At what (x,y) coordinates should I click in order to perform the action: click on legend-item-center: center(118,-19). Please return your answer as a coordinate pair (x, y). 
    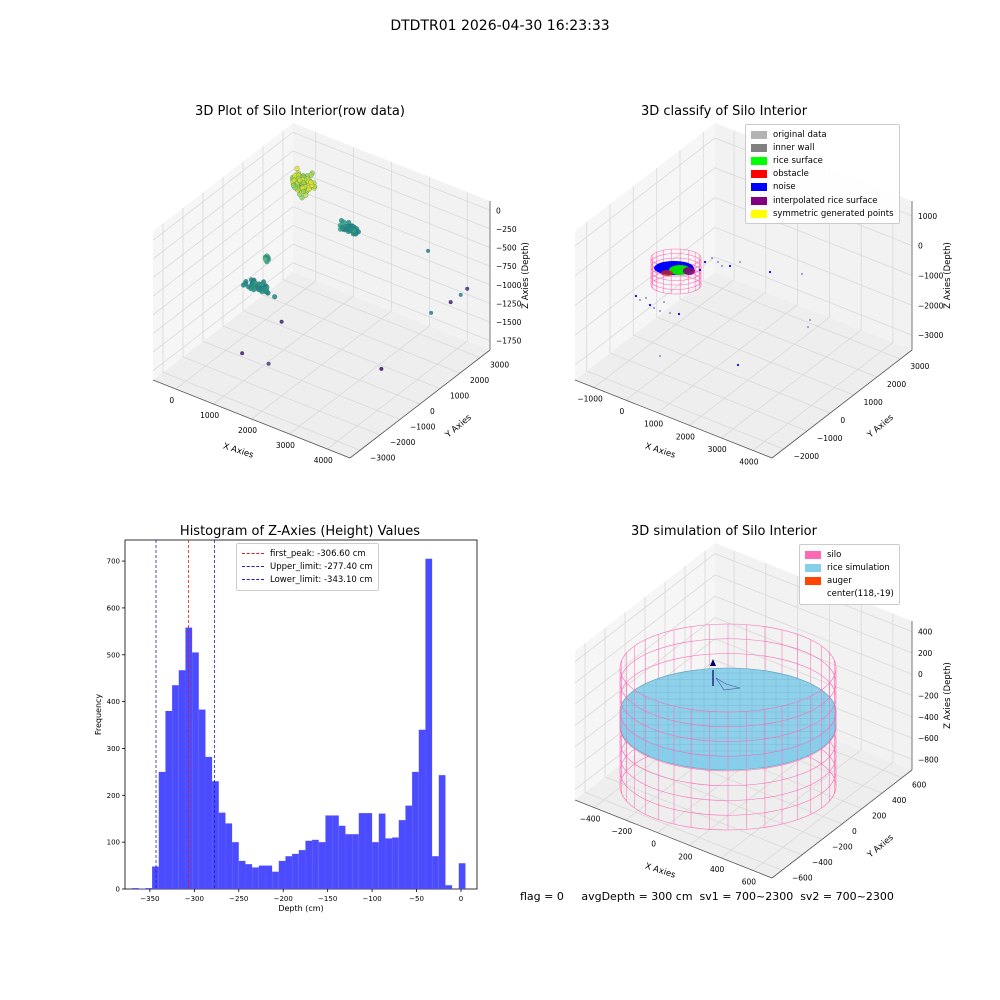
    Looking at the image, I should click on (849, 594).